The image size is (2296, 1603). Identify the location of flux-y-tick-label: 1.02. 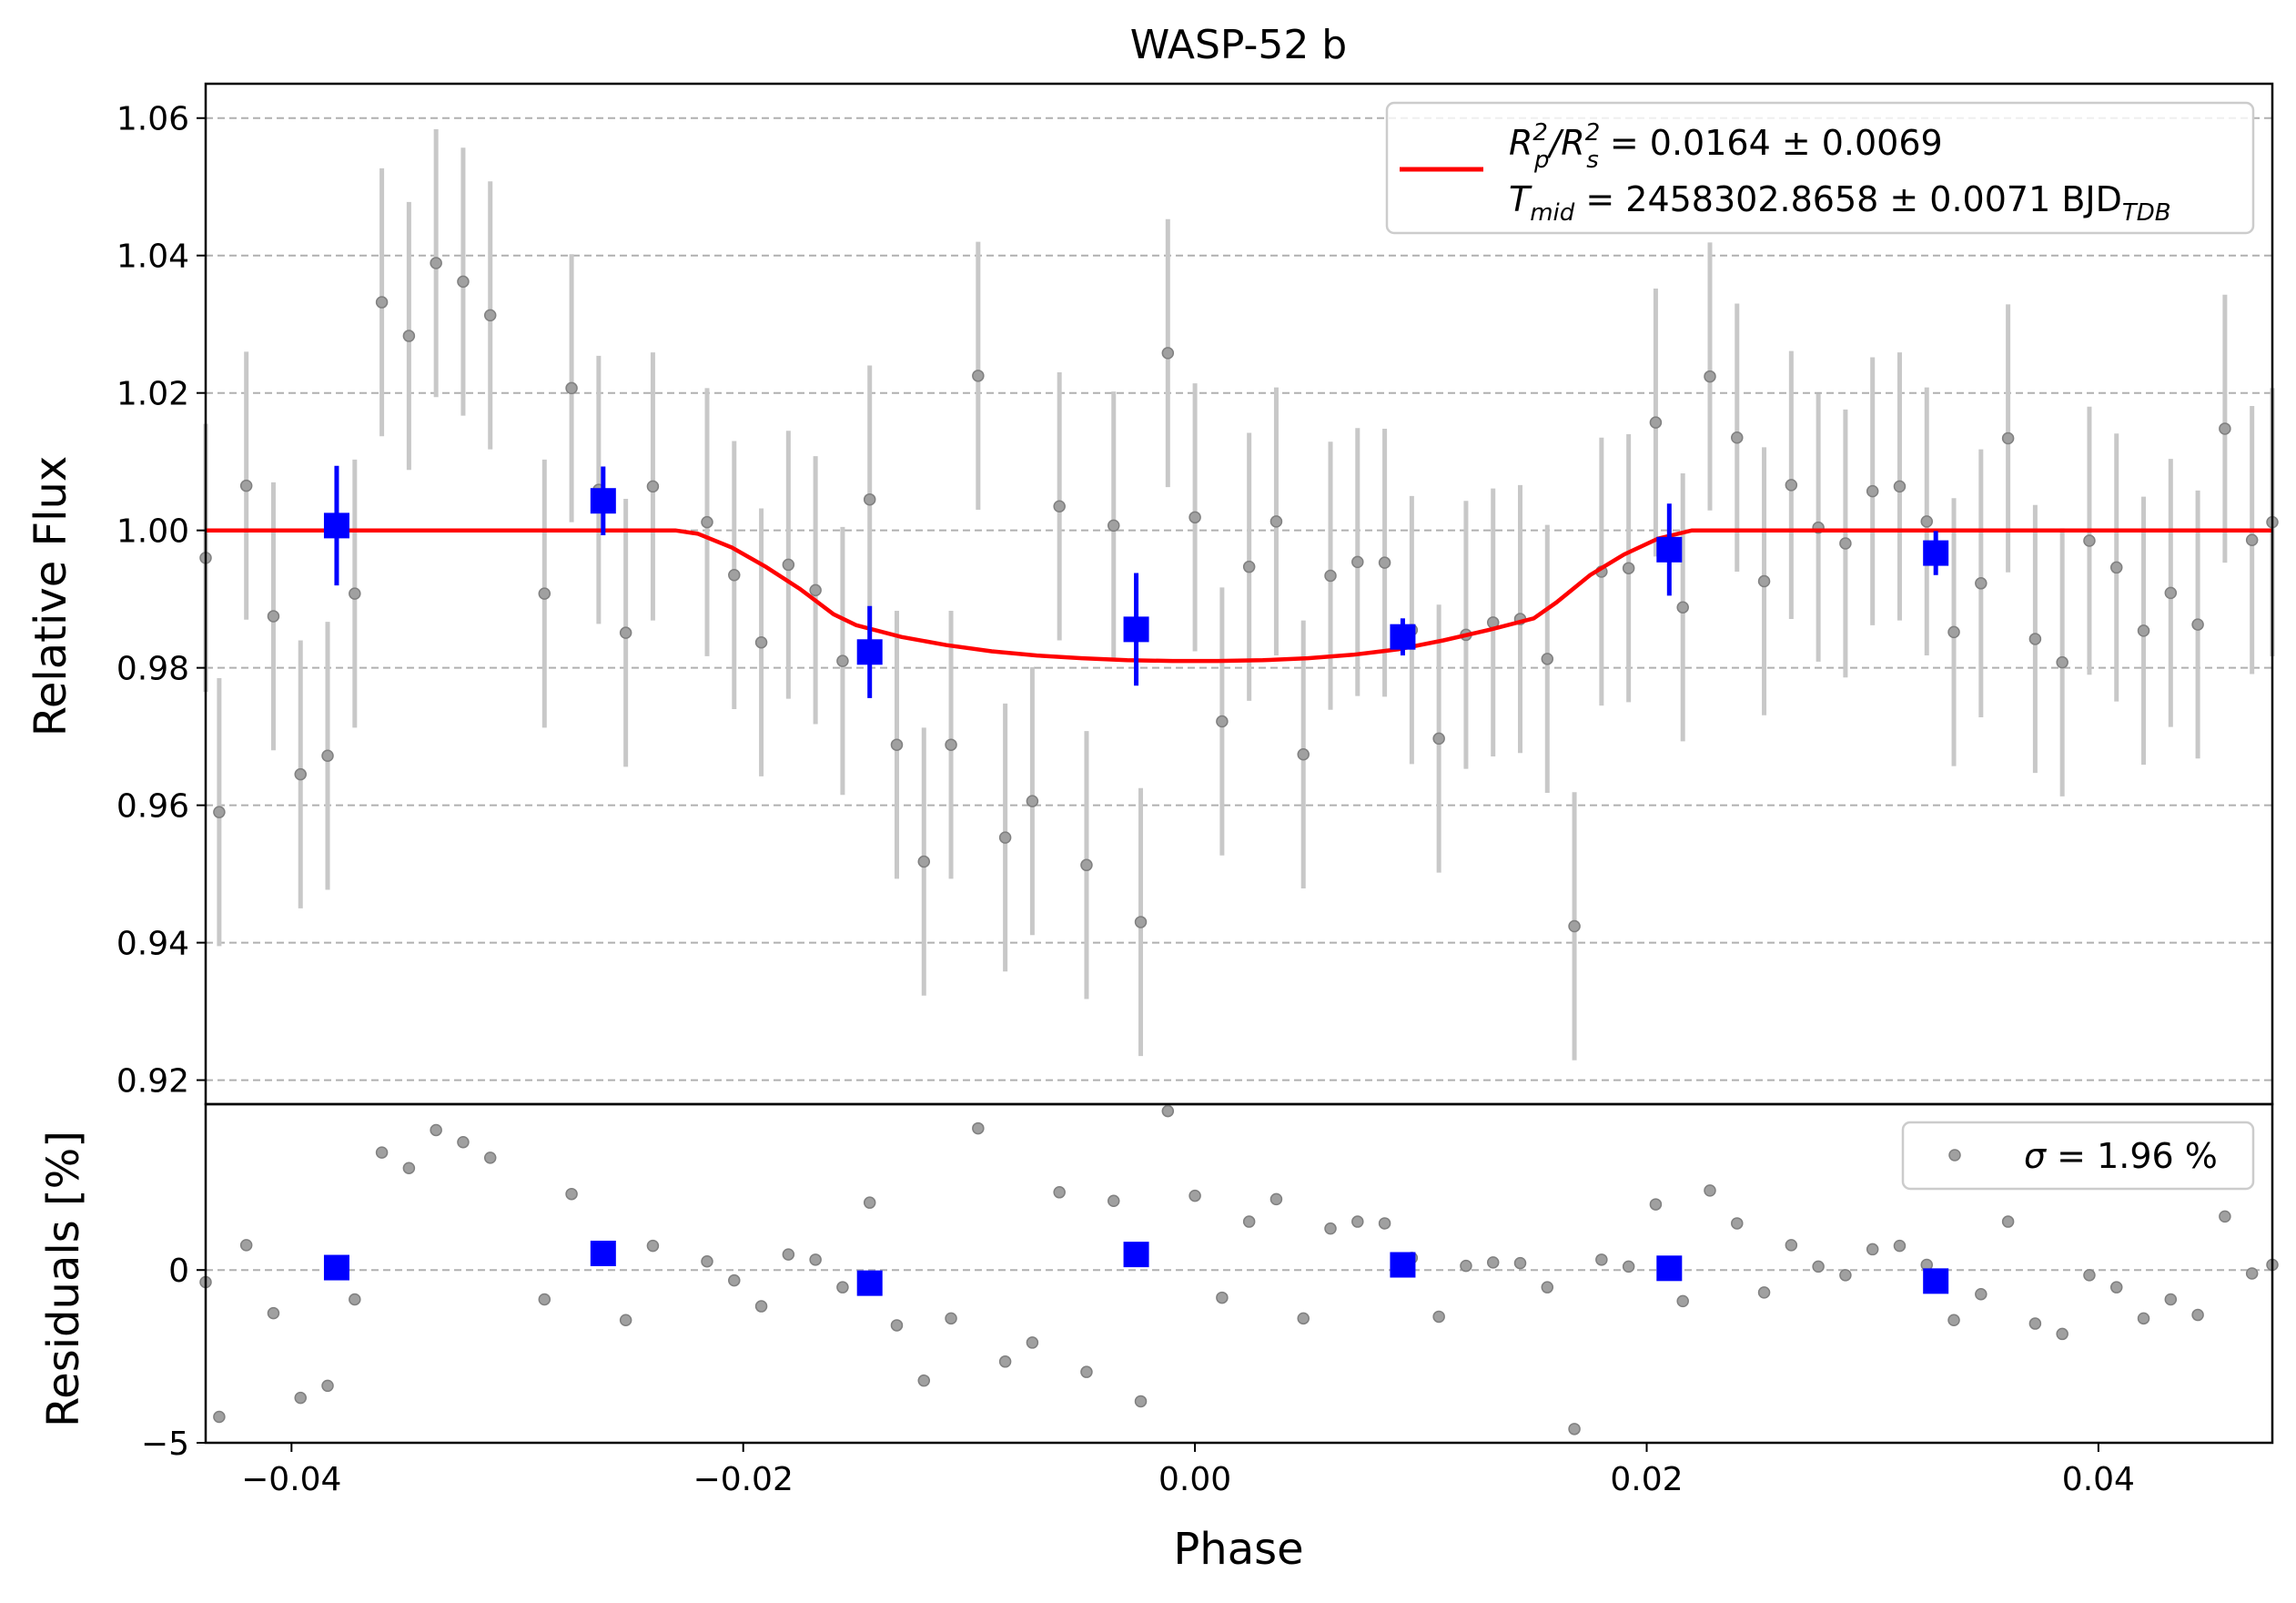
(153, 394).